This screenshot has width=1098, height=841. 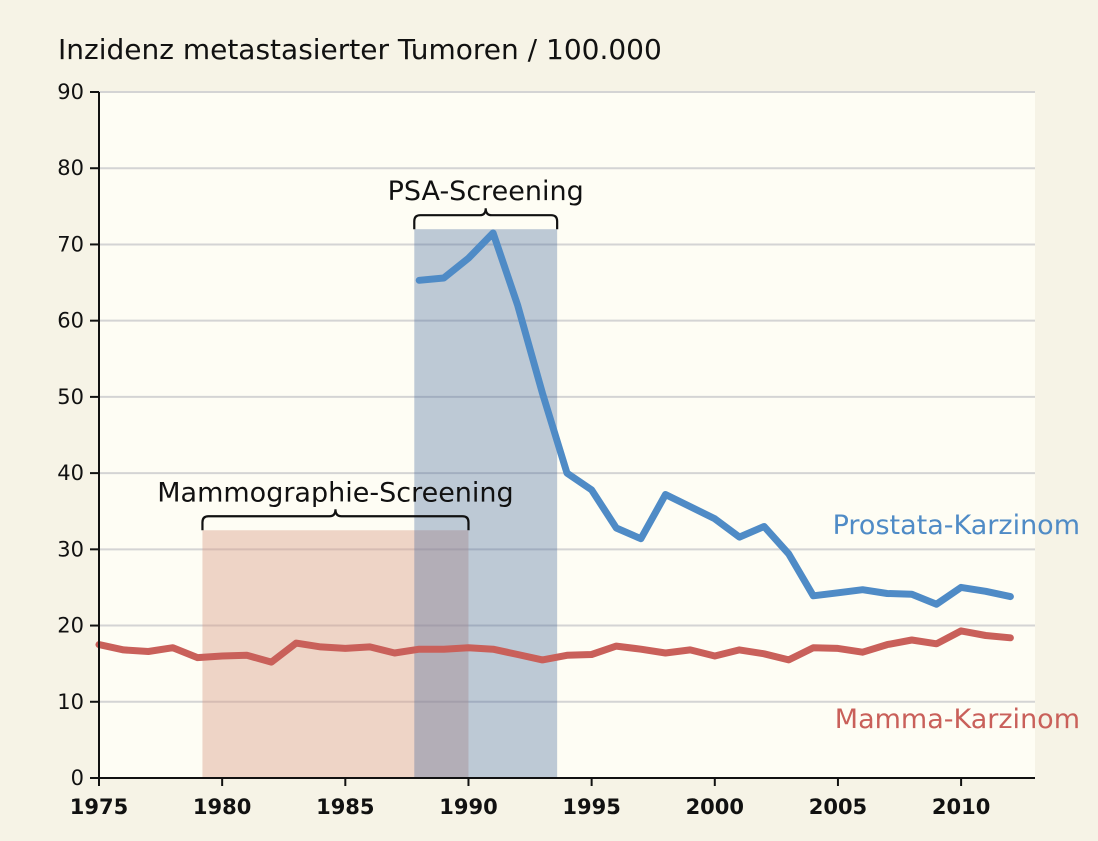 I want to click on y-tick-label-50: 50, so click(x=70, y=397).